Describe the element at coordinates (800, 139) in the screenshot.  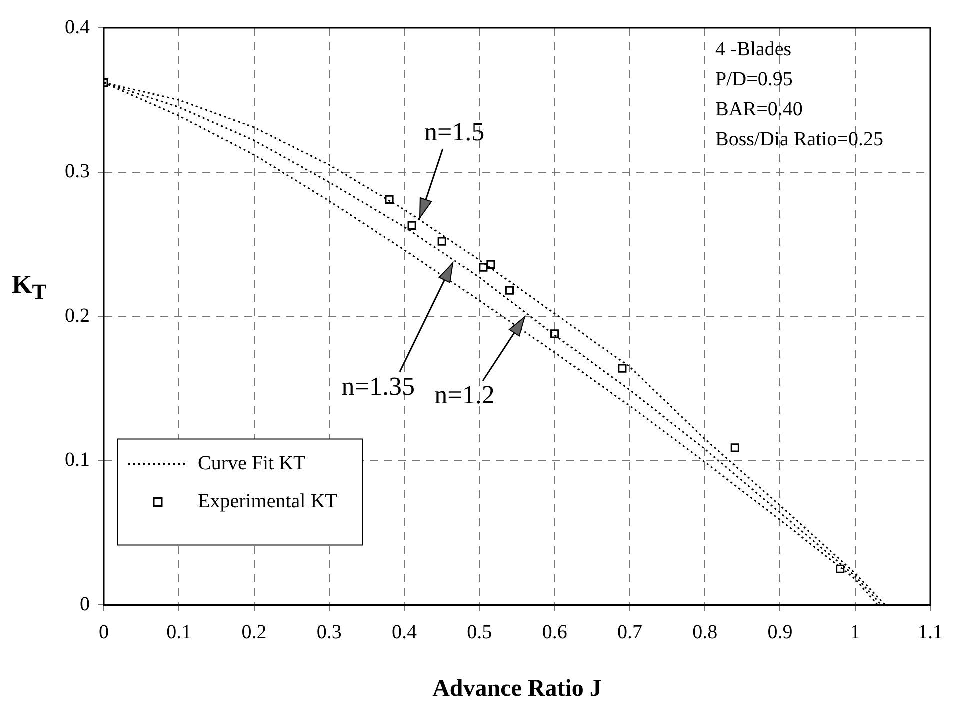
I see `annotation: Boss/Dia Ratio=0.25` at that location.